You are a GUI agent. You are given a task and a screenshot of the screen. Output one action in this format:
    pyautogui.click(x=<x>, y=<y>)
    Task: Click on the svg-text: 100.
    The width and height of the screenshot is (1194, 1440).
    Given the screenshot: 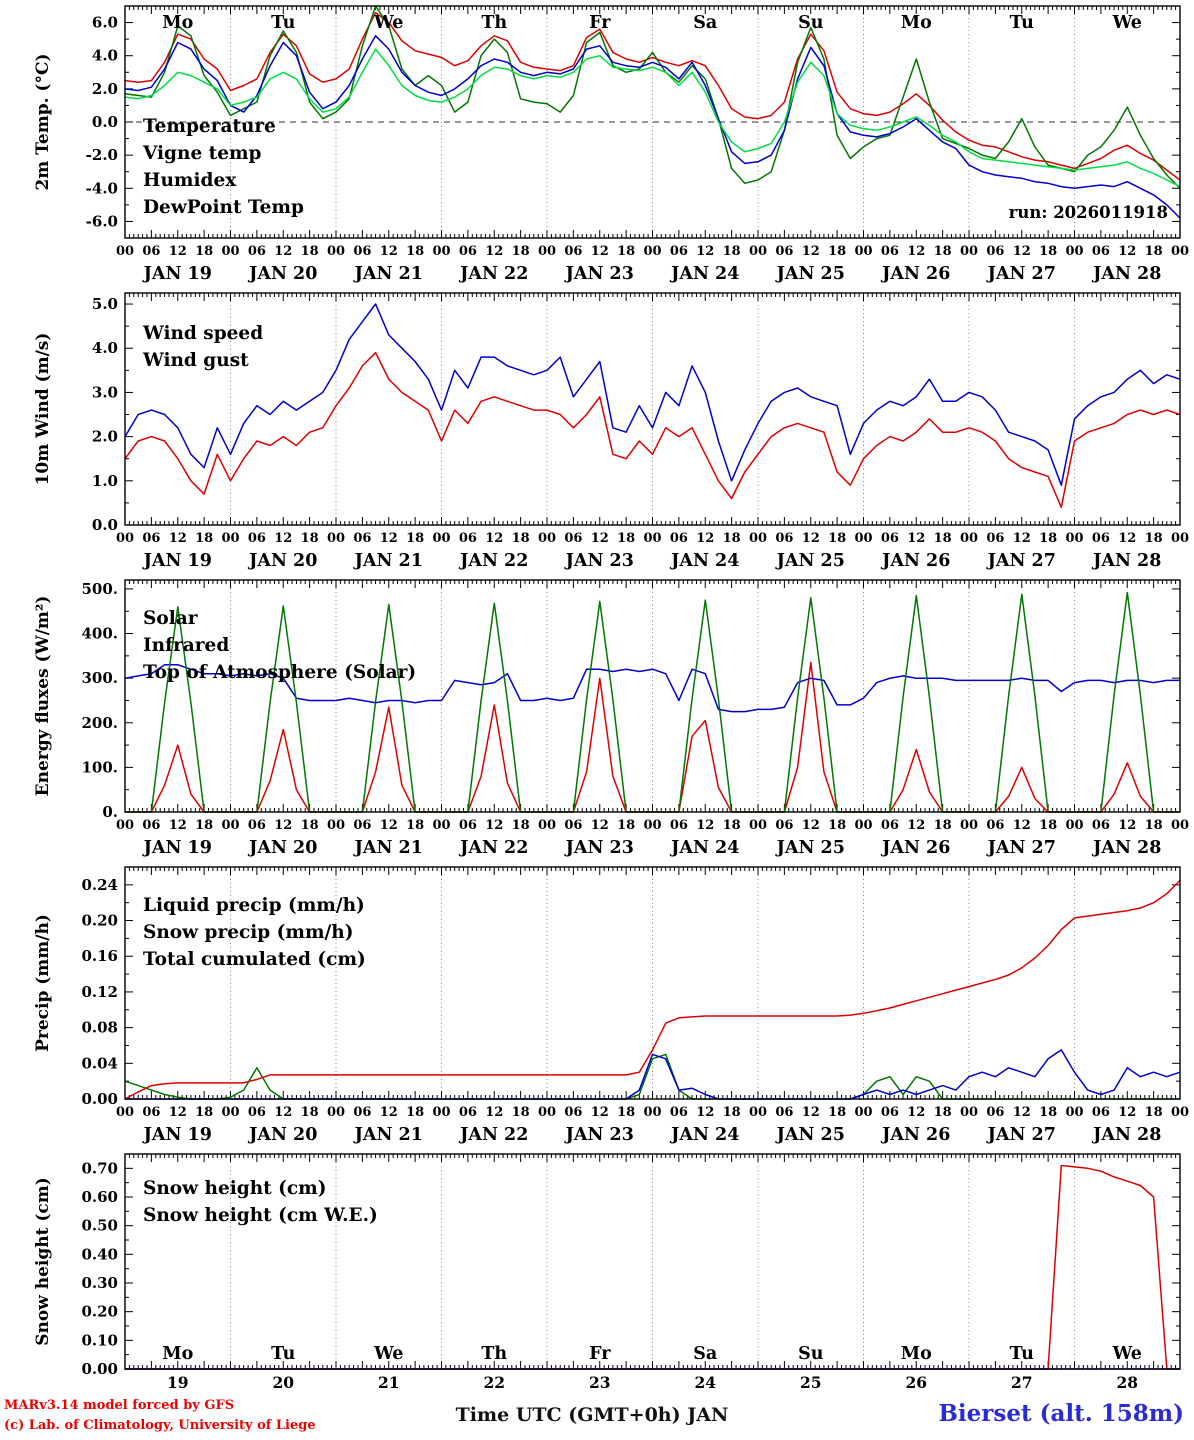 What is the action you would take?
    pyautogui.click(x=99, y=767)
    